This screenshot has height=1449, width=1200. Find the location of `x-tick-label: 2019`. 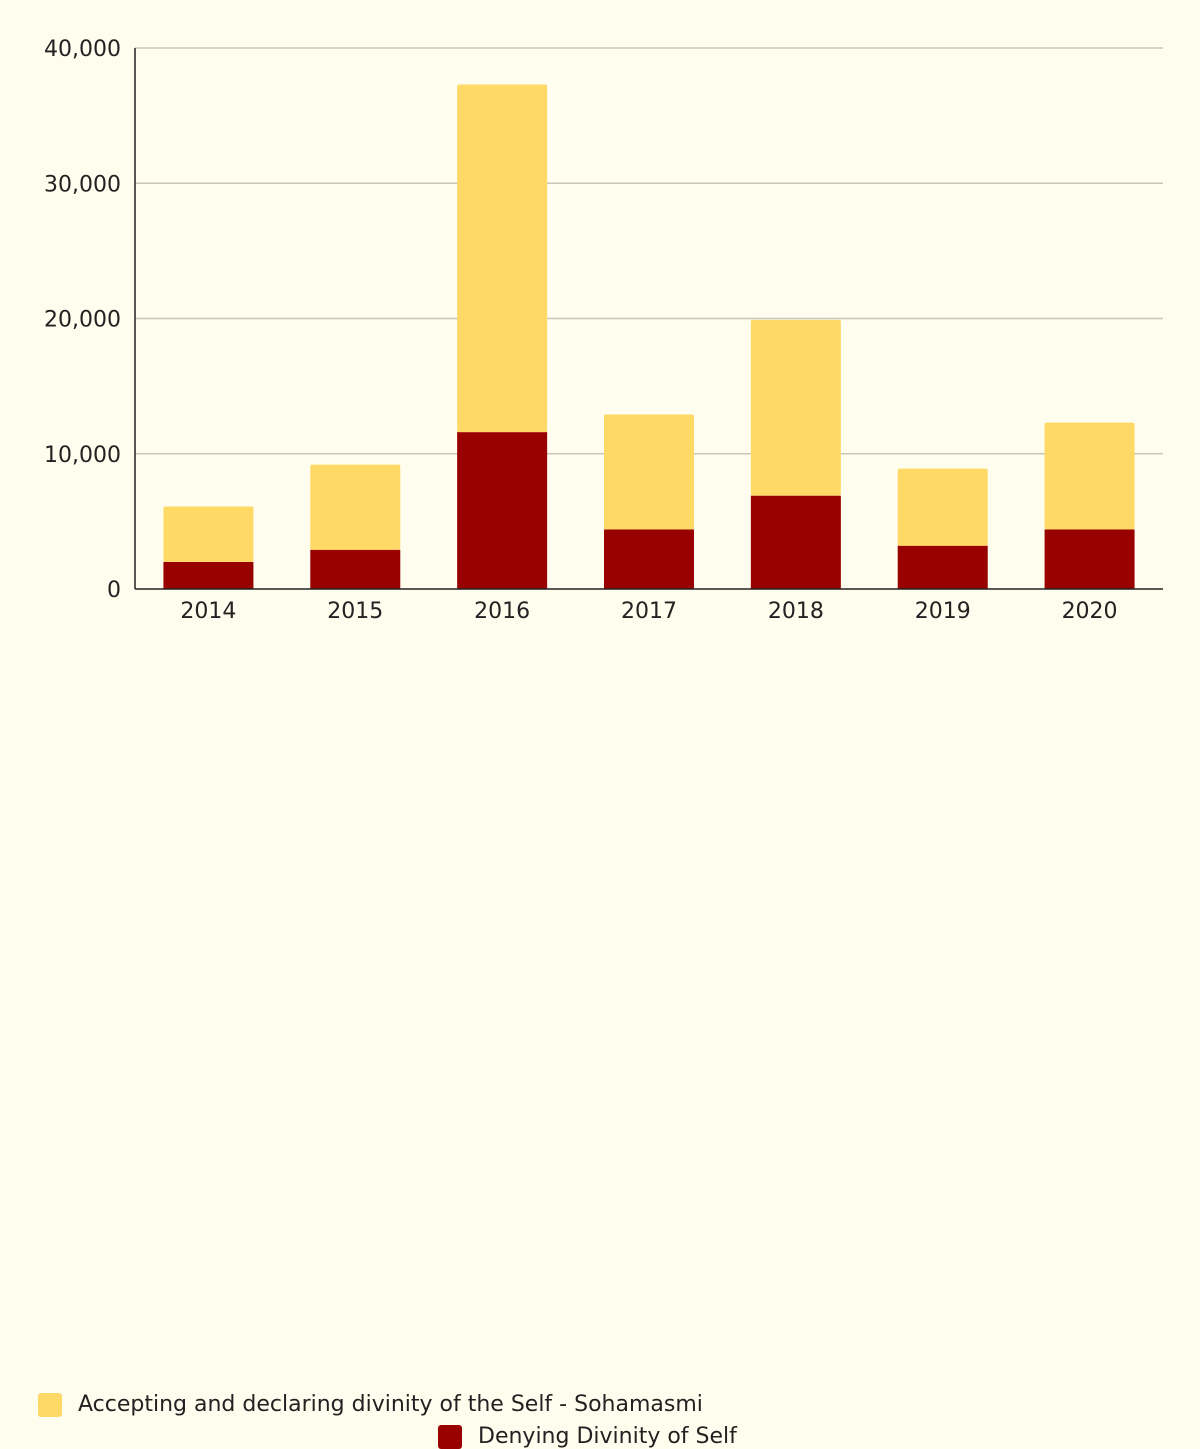

x-tick-label: 2019 is located at coordinates (943, 611).